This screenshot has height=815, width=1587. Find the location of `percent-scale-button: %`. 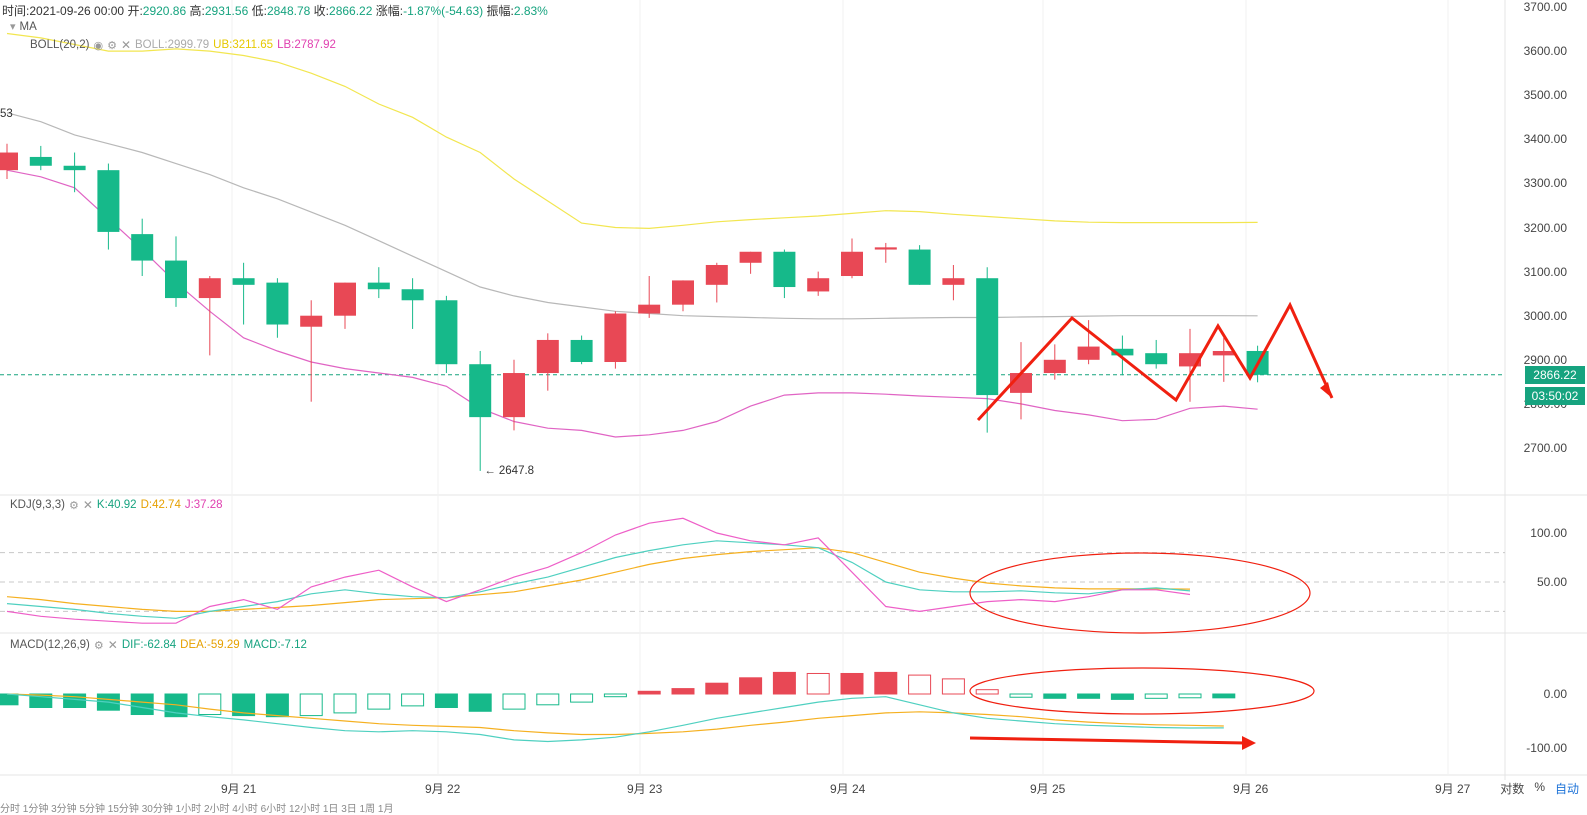

percent-scale-button: % is located at coordinates (1539, 787).